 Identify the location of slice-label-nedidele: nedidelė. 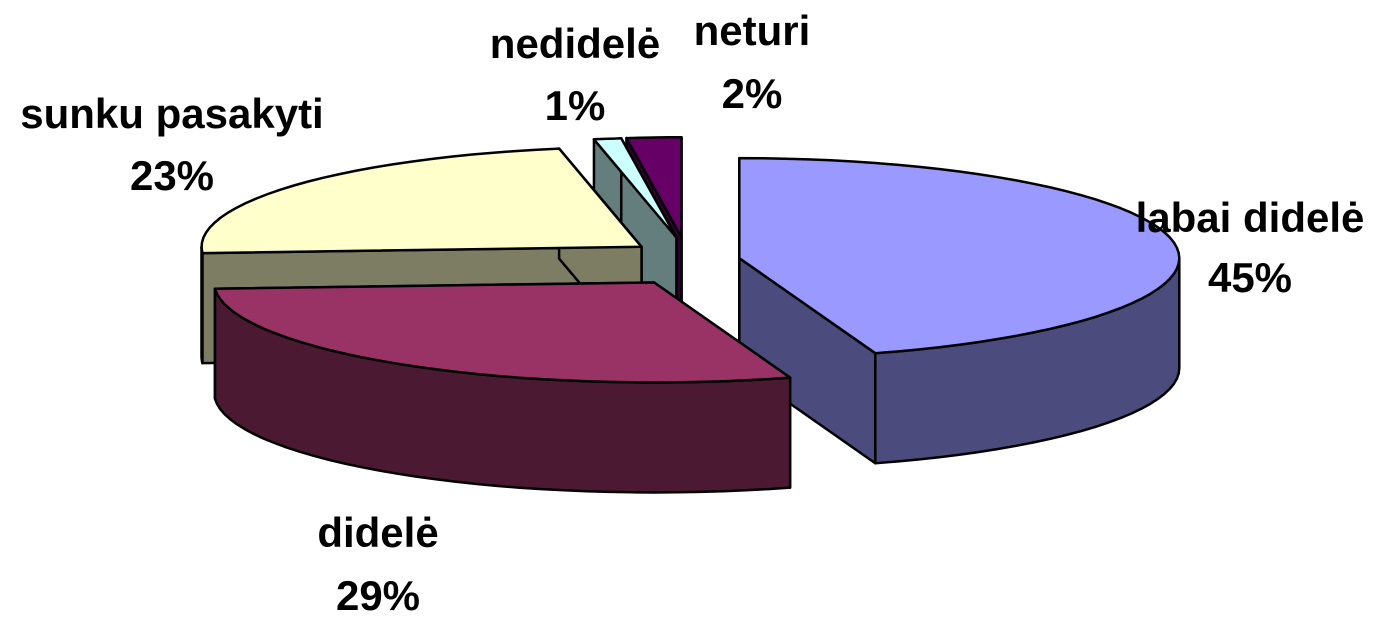
(575, 43).